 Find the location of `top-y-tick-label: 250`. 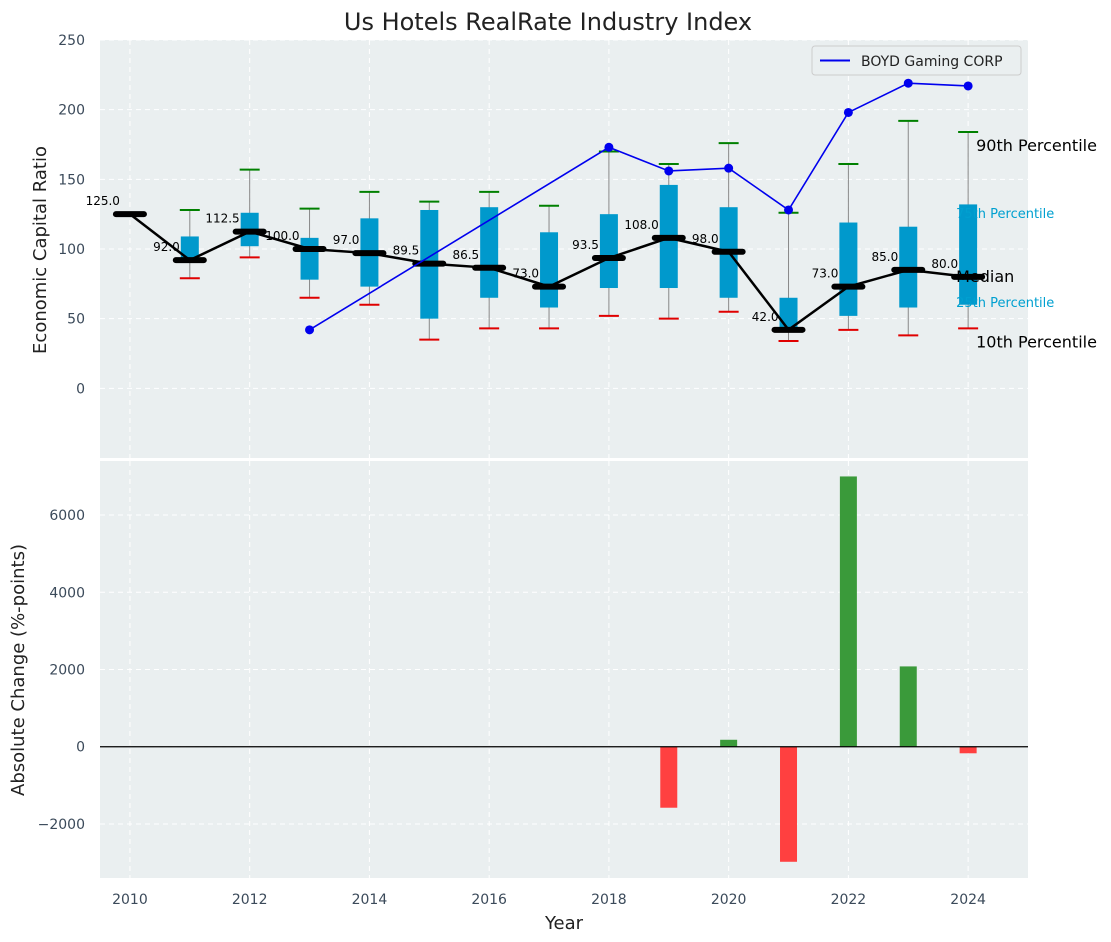

top-y-tick-label: 250 is located at coordinates (71, 41).